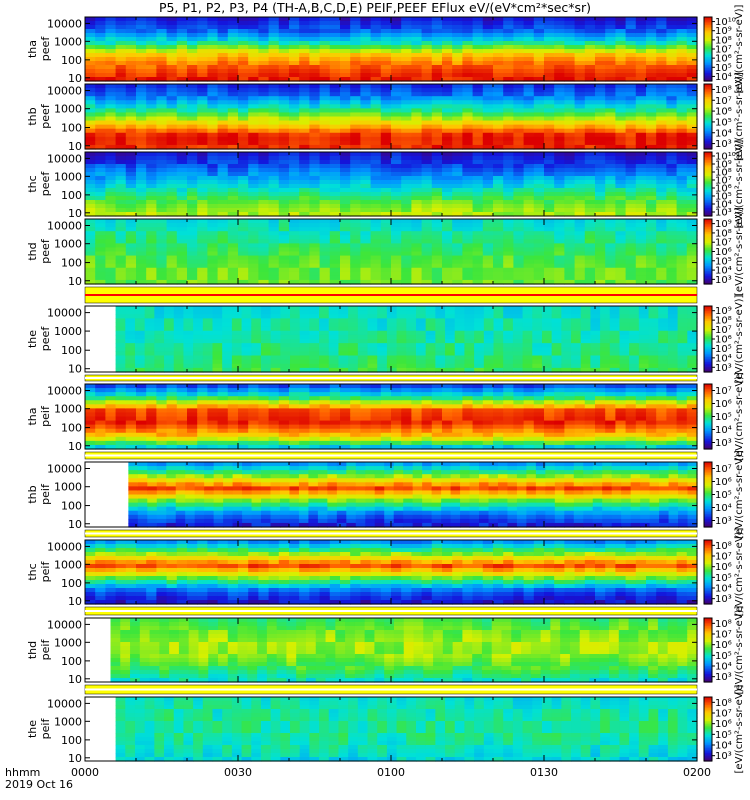 Image resolution: width=750 pixels, height=800 pixels. Describe the element at coordinates (697, 772) in the screenshot. I see `x-tick-label: 0200` at that location.